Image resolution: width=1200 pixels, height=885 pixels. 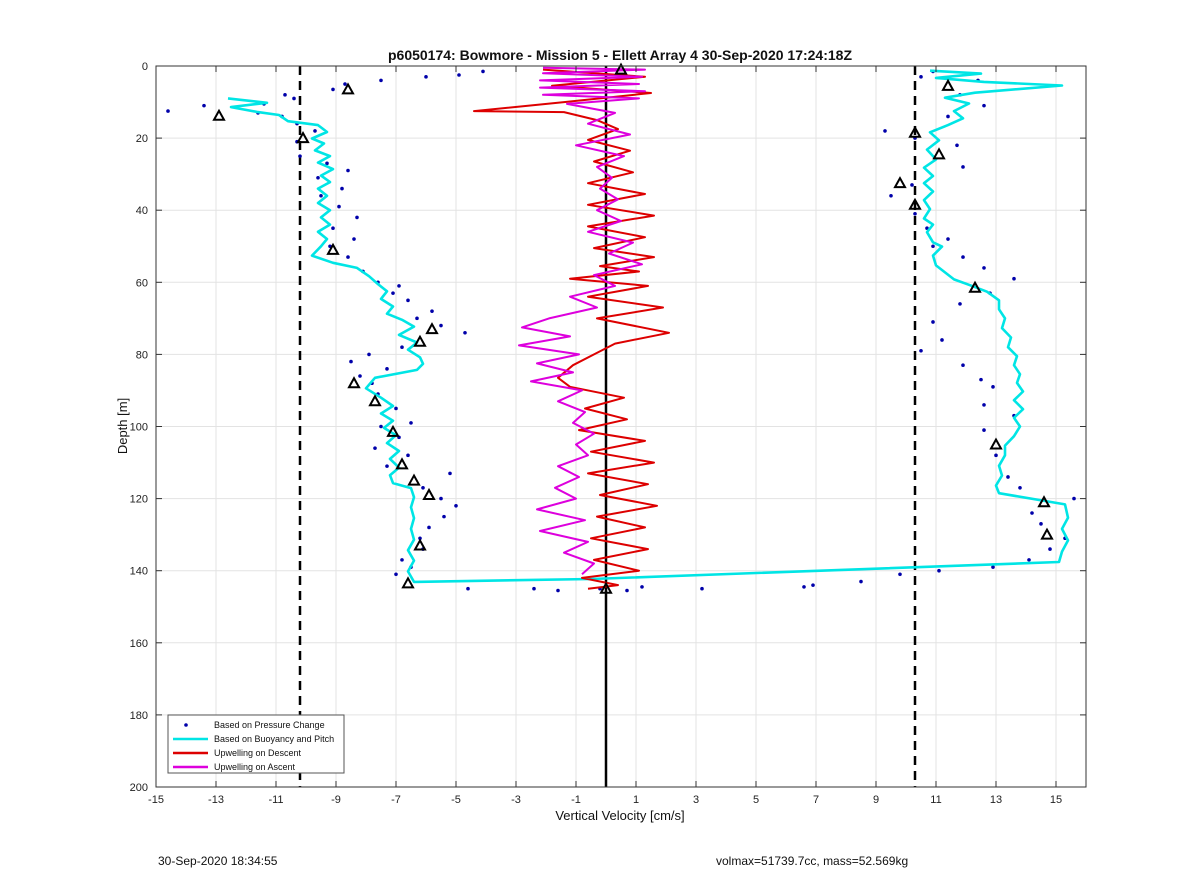 What do you see at coordinates (996, 800) in the screenshot?
I see `x-tick-label: 13` at bounding box center [996, 800].